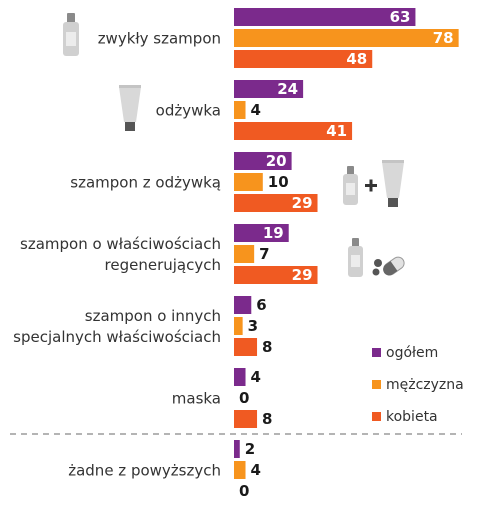 This screenshot has height=505, width=480. Describe the element at coordinates (336, 131) in the screenshot. I see `data-label: 41` at that location.